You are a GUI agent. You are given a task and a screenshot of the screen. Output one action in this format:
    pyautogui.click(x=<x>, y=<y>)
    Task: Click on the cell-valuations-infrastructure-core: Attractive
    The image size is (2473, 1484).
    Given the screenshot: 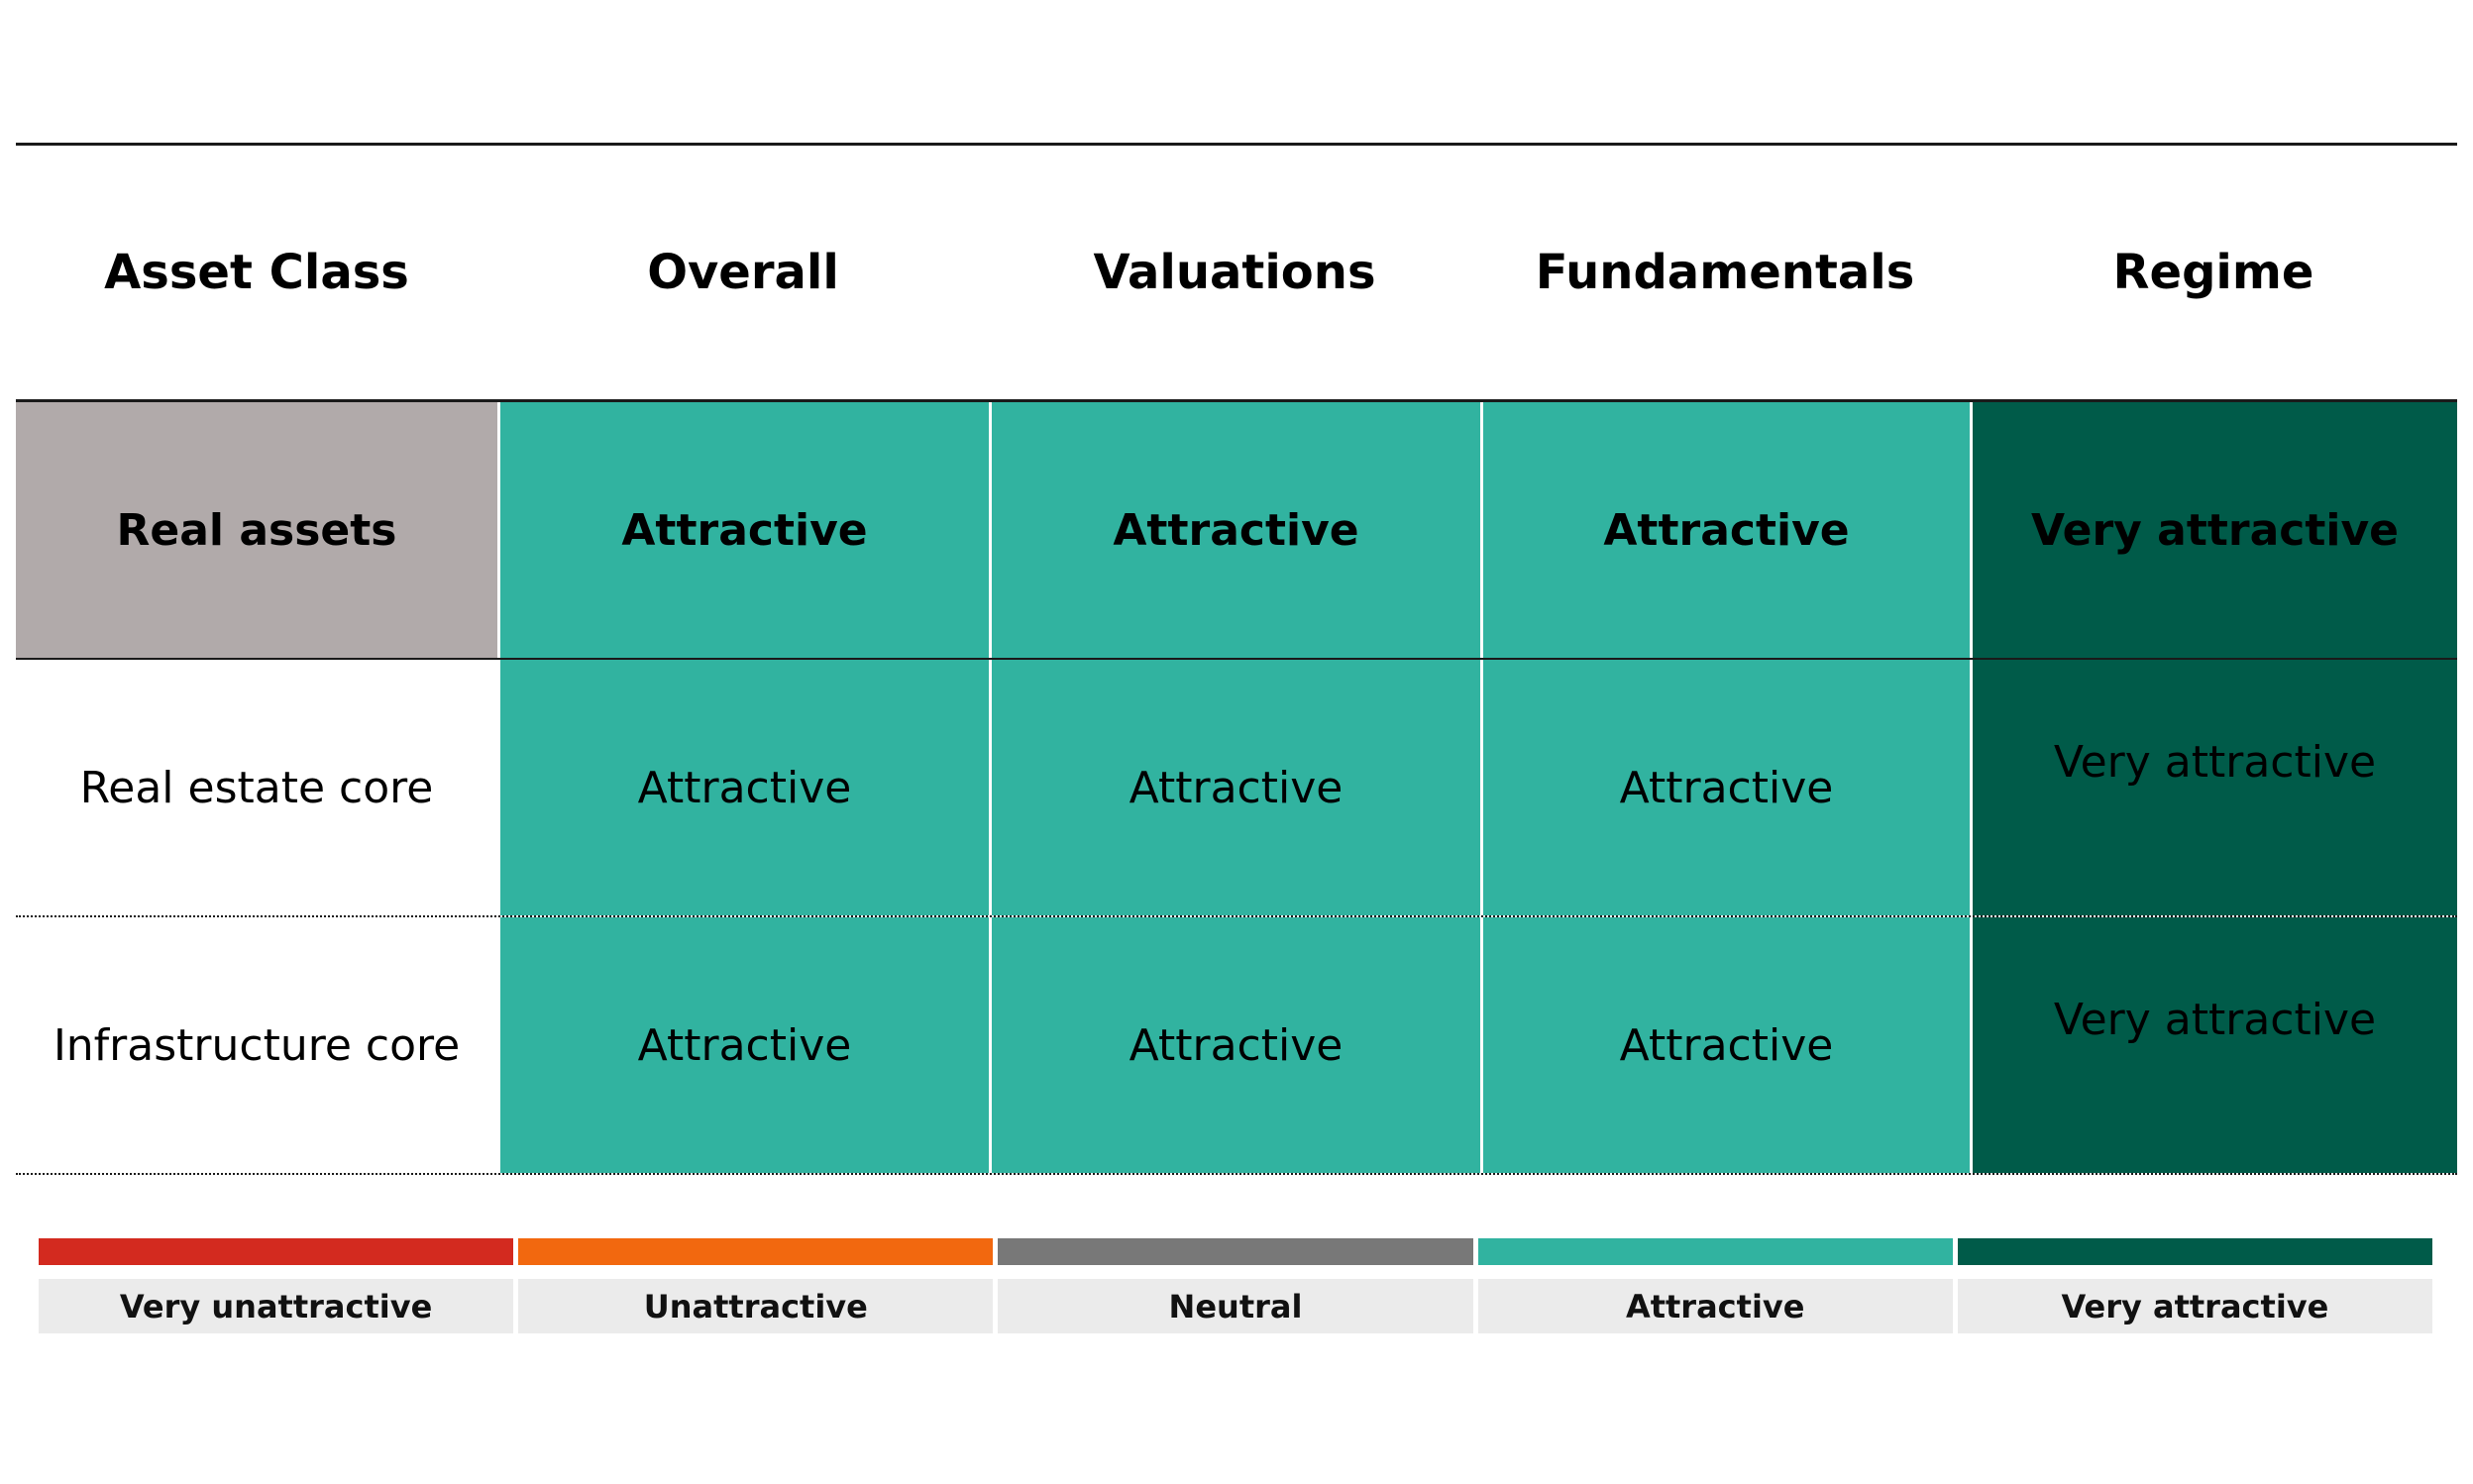 What is the action you would take?
    pyautogui.click(x=1235, y=1045)
    